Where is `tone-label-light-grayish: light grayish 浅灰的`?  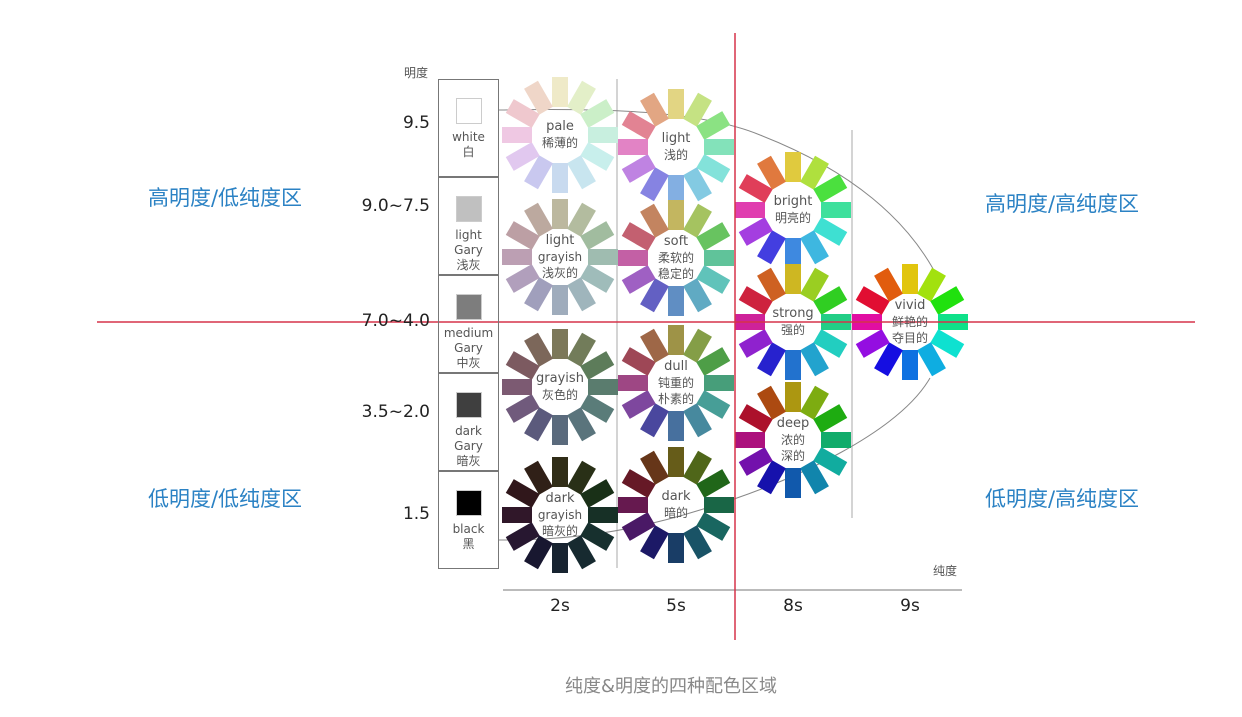
tone-label-light-grayish: light grayish 浅灰的 is located at coordinates (560, 257).